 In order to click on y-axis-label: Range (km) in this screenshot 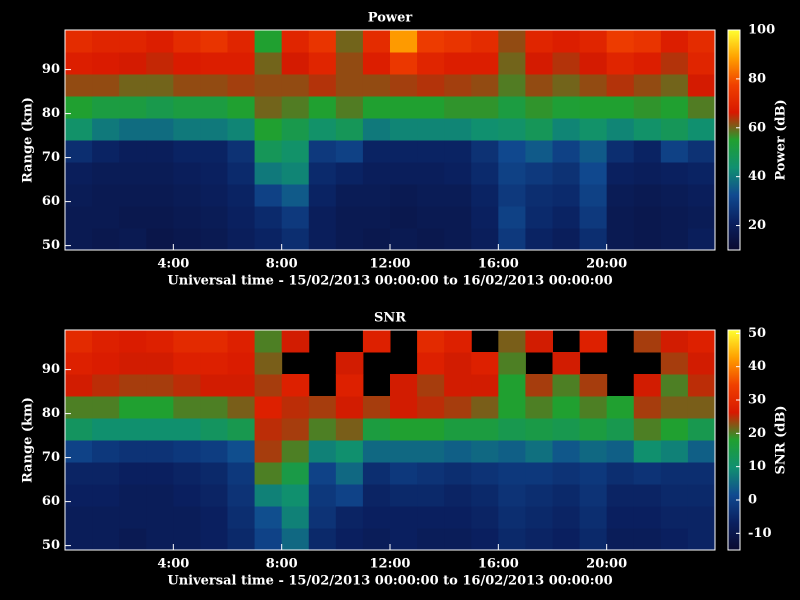, I will do `click(28, 140)`.